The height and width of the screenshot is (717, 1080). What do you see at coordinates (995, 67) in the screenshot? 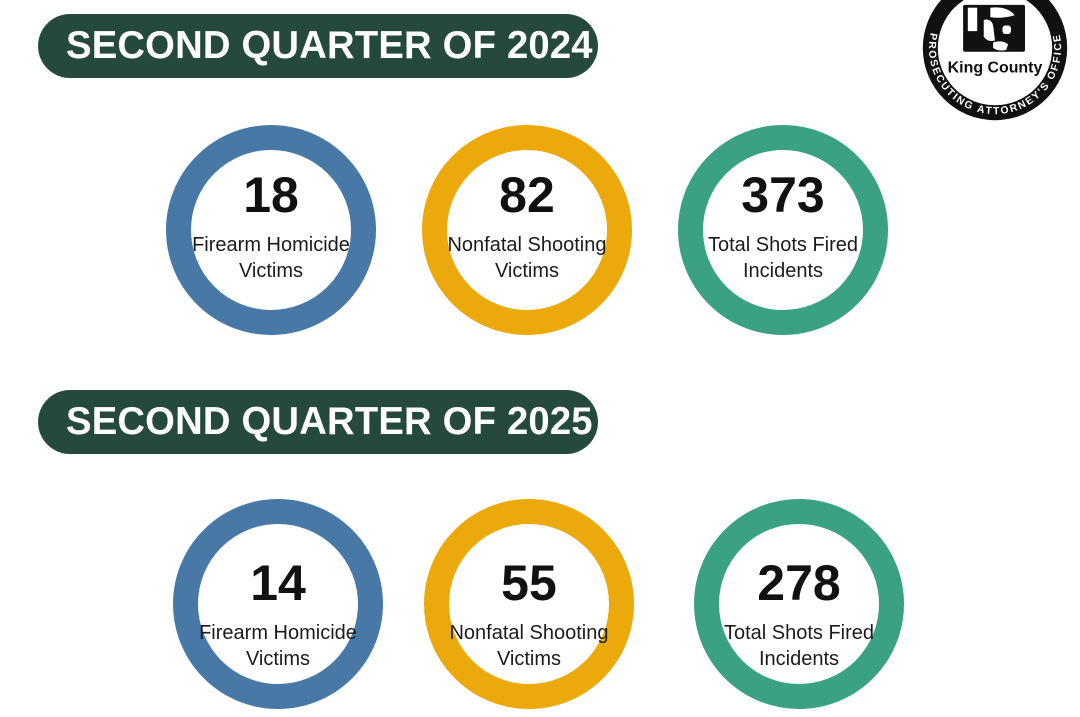
I see `logo-org-name: King County` at bounding box center [995, 67].